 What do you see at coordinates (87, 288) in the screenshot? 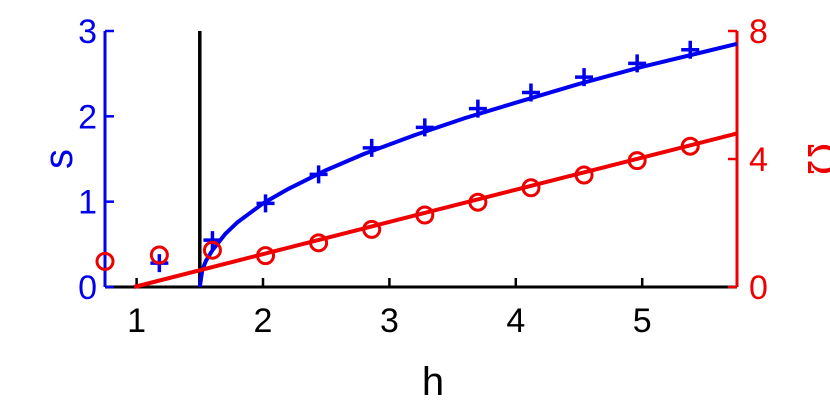
I see `left-y-tick-label: 0` at bounding box center [87, 288].